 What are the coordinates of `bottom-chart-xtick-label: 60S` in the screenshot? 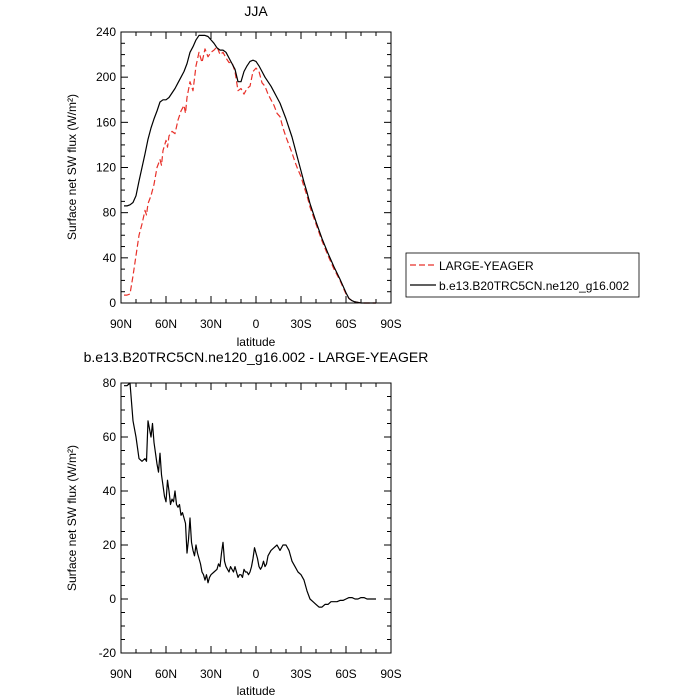 It's located at (345, 674).